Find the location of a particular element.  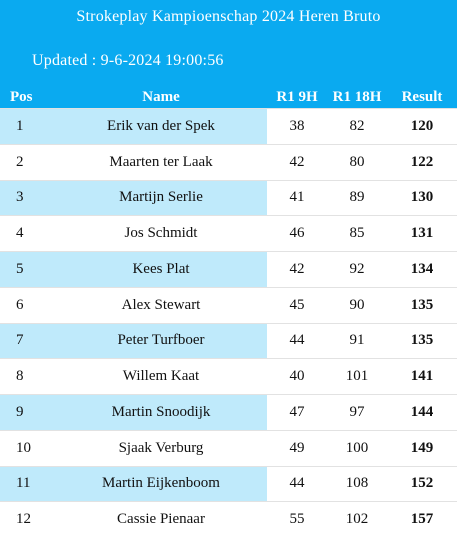

cell-result: 152 is located at coordinates (422, 484).